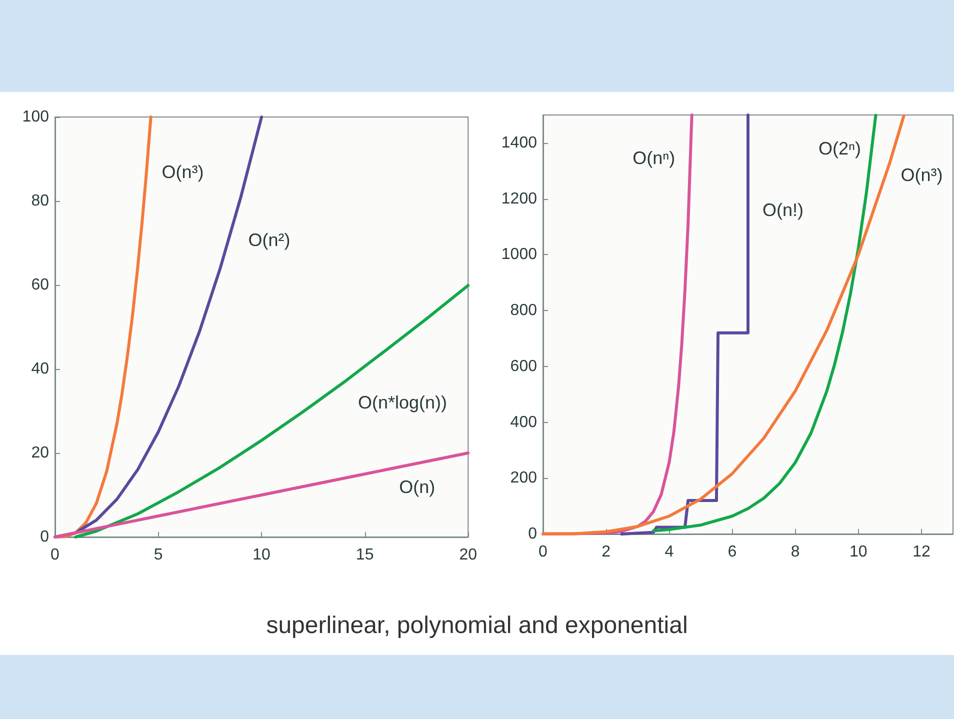 Image resolution: width=954 pixels, height=719 pixels. I want to click on x-tick-label: 4, so click(669, 552).